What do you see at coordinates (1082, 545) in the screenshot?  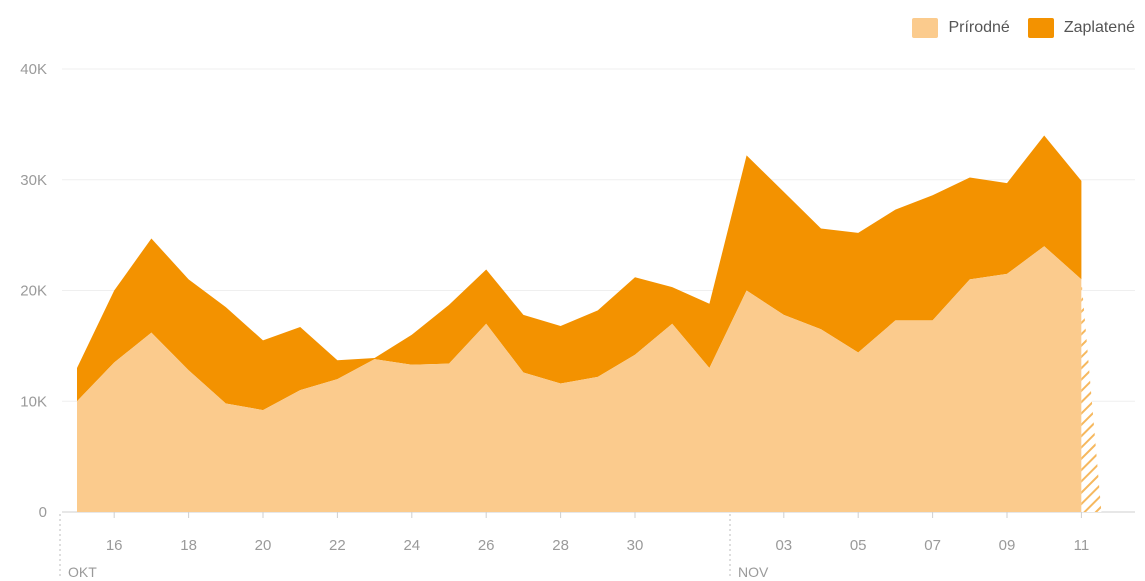 I see `x-tick-label: 11` at bounding box center [1082, 545].